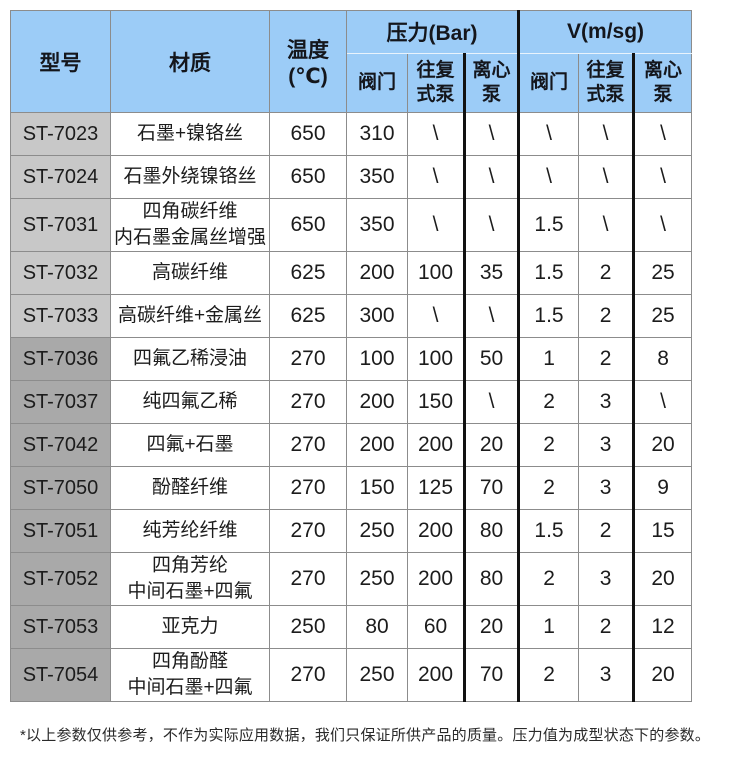  Describe the element at coordinates (190, 315) in the screenshot. I see `material-line: 高碳纤维+金属丝` at that location.